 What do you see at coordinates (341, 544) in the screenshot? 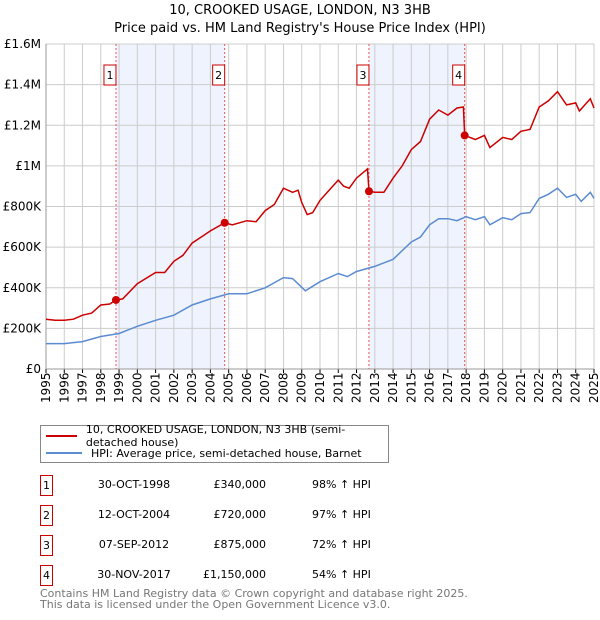
I see `sale-hpi-change: 72% ↑ HPI` at bounding box center [341, 544].